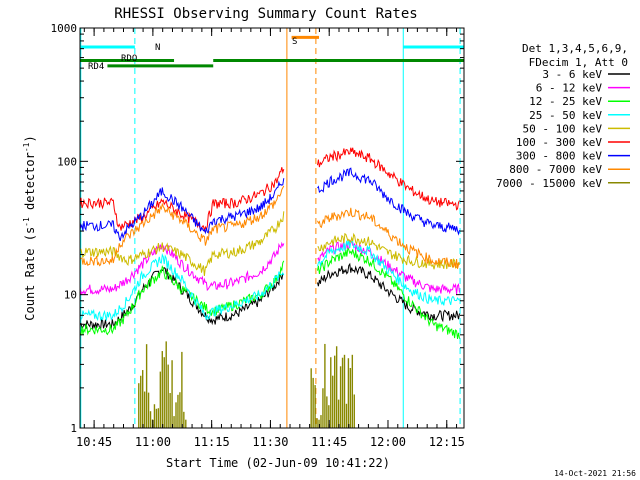 This screenshot has width=640, height=480. Describe the element at coordinates (294, 42) in the screenshot. I see `label-s: S` at that location.